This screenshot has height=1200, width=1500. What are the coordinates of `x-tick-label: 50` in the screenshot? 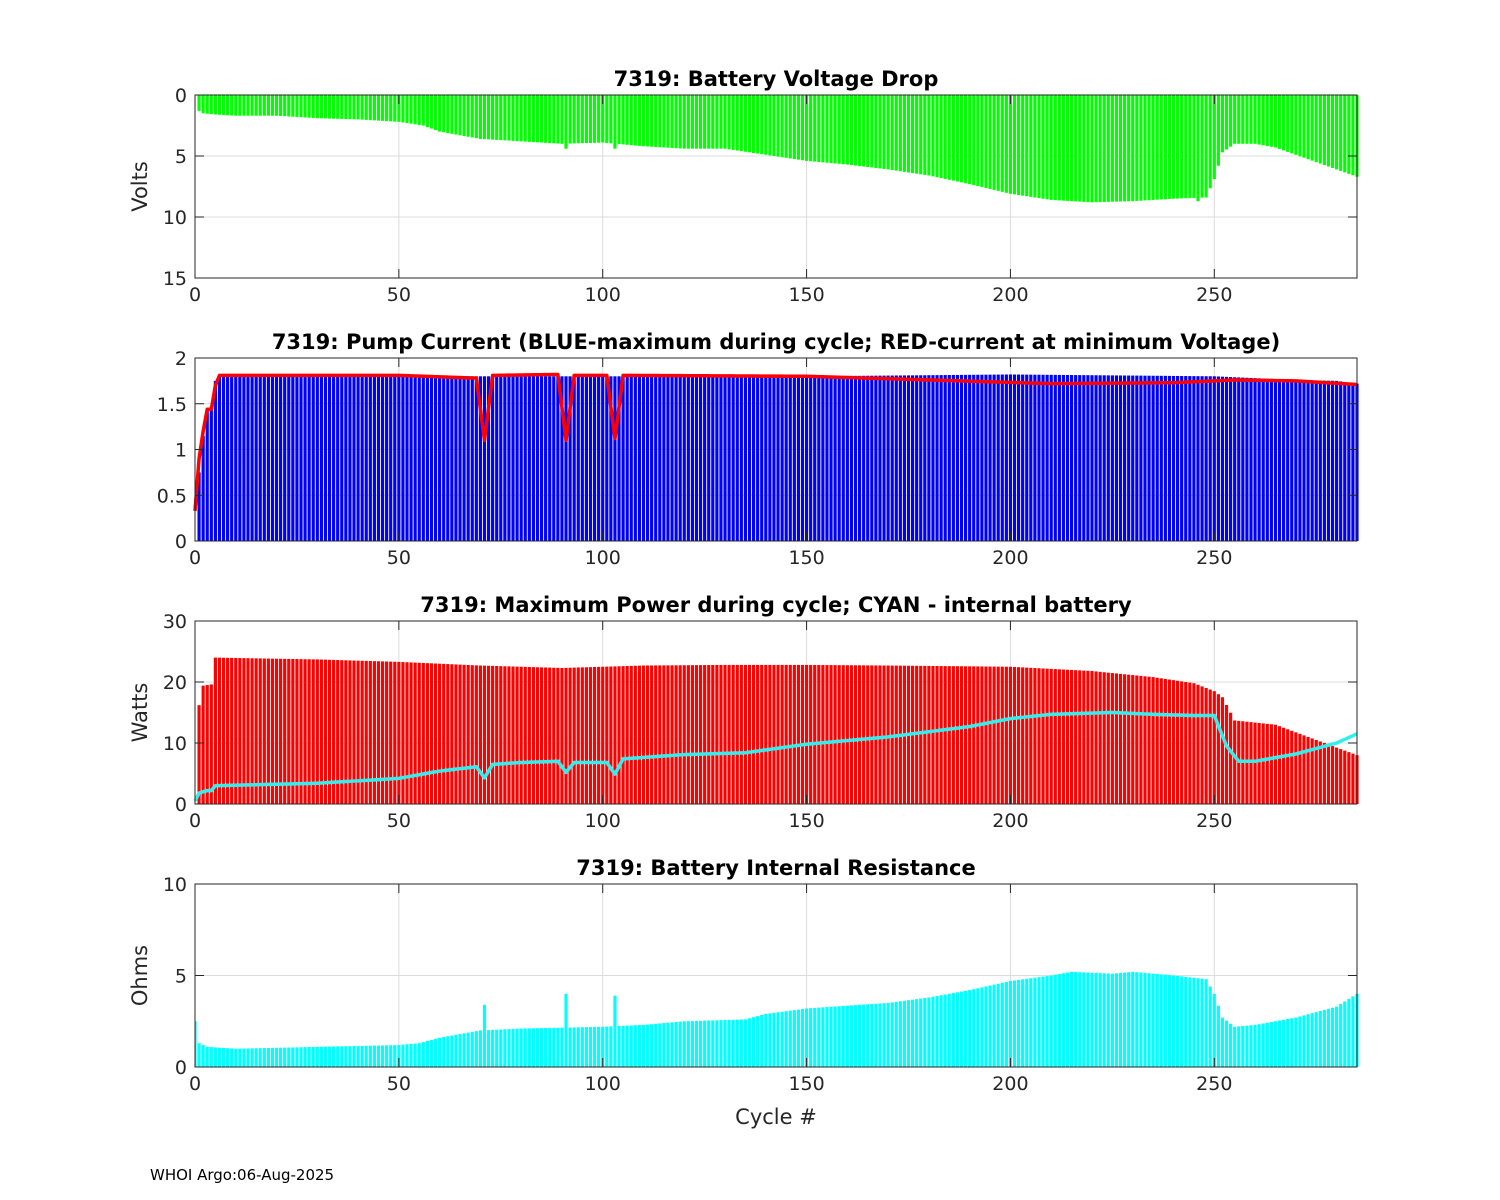 It's located at (399, 1084).